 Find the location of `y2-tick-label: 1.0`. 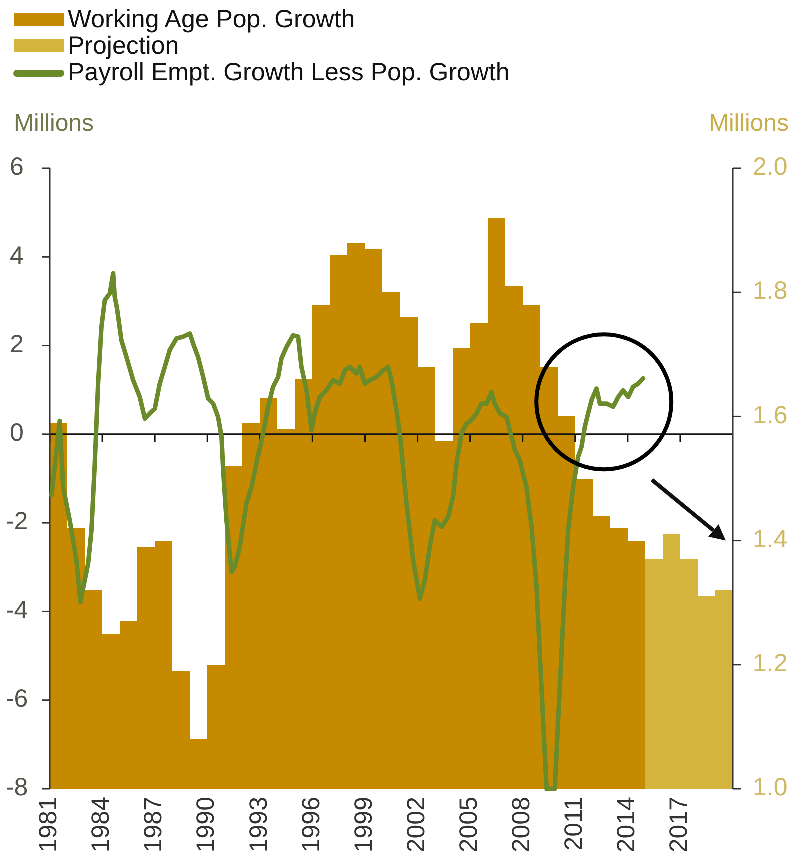

y2-tick-label: 1.0 is located at coordinates (770, 788).